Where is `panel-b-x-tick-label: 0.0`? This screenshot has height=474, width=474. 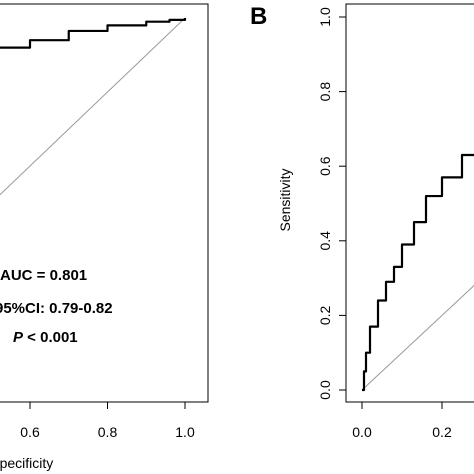
panel-b-x-tick-label: 0.0 is located at coordinates (362, 432).